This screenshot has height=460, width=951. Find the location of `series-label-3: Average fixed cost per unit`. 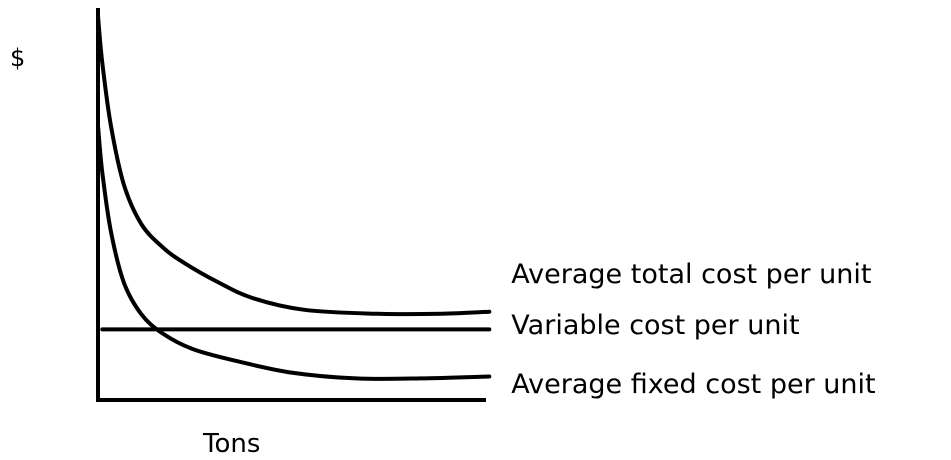

series-label-3: Average fixed cost per unit is located at coordinates (693, 384).